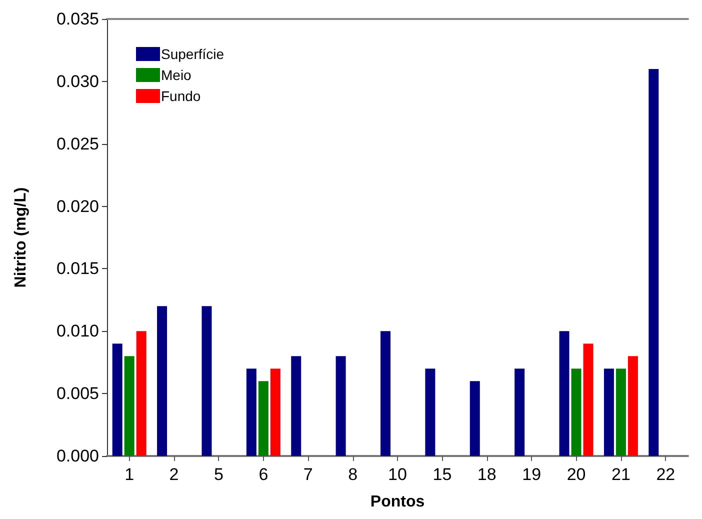 This screenshot has height=519, width=702. Describe the element at coordinates (532, 474) in the screenshot. I see `x-tick-label: 19` at that location.